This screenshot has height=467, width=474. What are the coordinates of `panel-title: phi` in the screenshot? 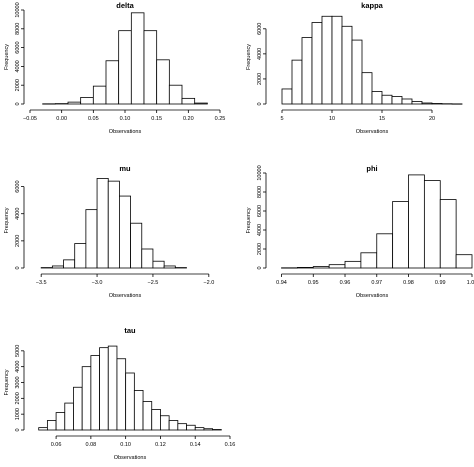 It's located at (371, 168).